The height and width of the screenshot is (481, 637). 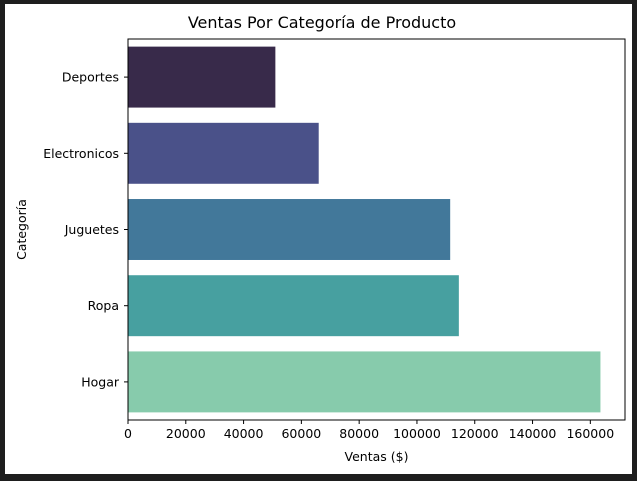 What do you see at coordinates (100, 381) in the screenshot?
I see `y-tick-label-hogar: Hogar` at bounding box center [100, 381].